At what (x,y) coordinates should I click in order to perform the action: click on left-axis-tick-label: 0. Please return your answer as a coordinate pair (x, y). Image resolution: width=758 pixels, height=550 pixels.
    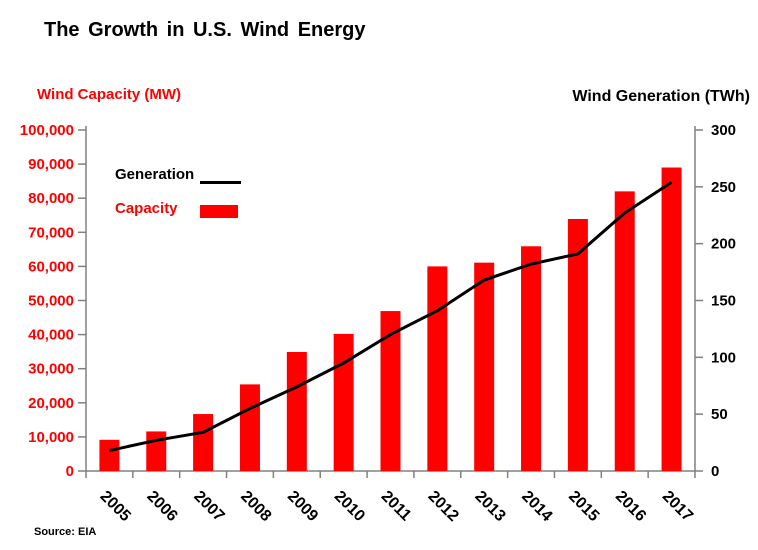
    Looking at the image, I should click on (70, 471).